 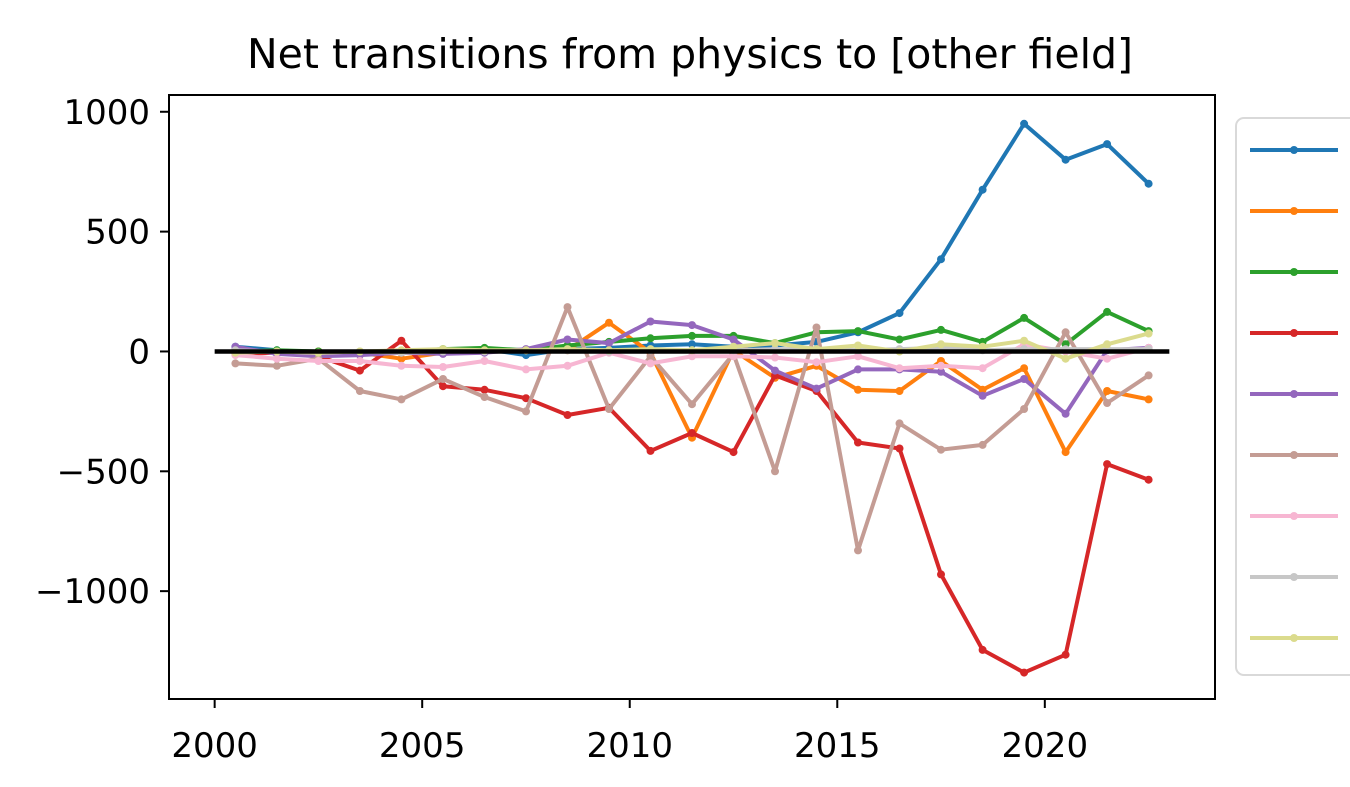 I want to click on x-tick-label: 2020, so click(x=1045, y=746).